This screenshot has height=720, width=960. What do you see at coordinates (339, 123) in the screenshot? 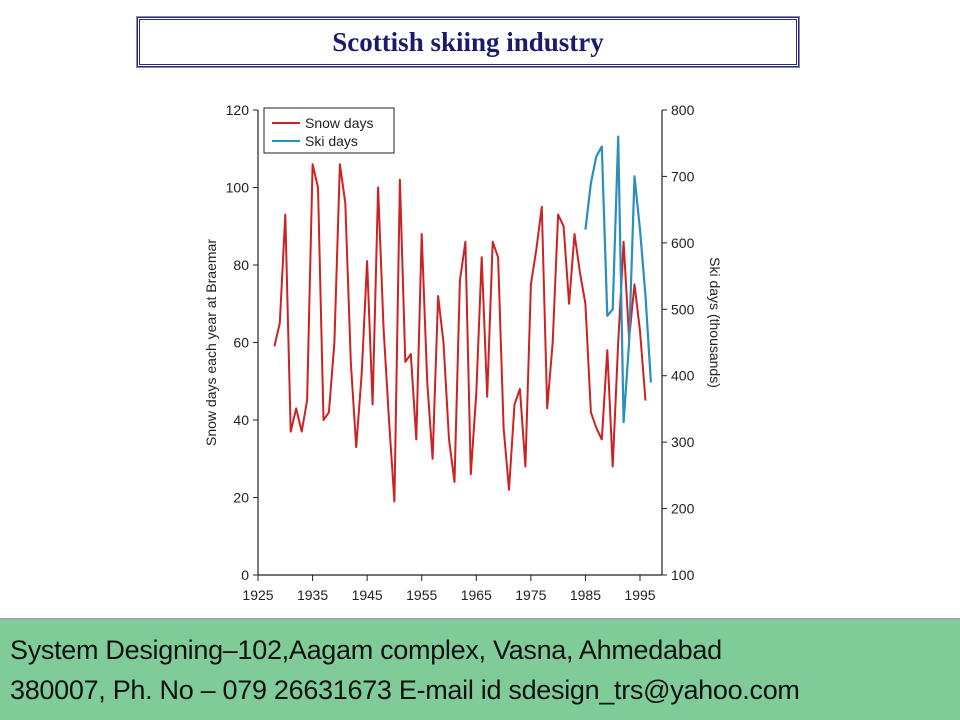
I see `legend-label: Snow days` at bounding box center [339, 123].